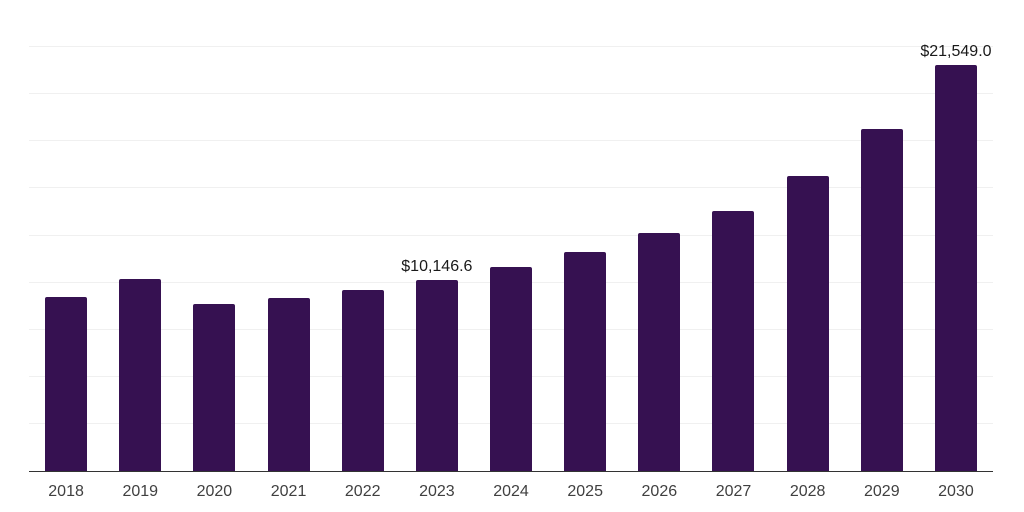  What do you see at coordinates (882, 491) in the screenshot?
I see `x-tick-label-2029: 2029` at bounding box center [882, 491].